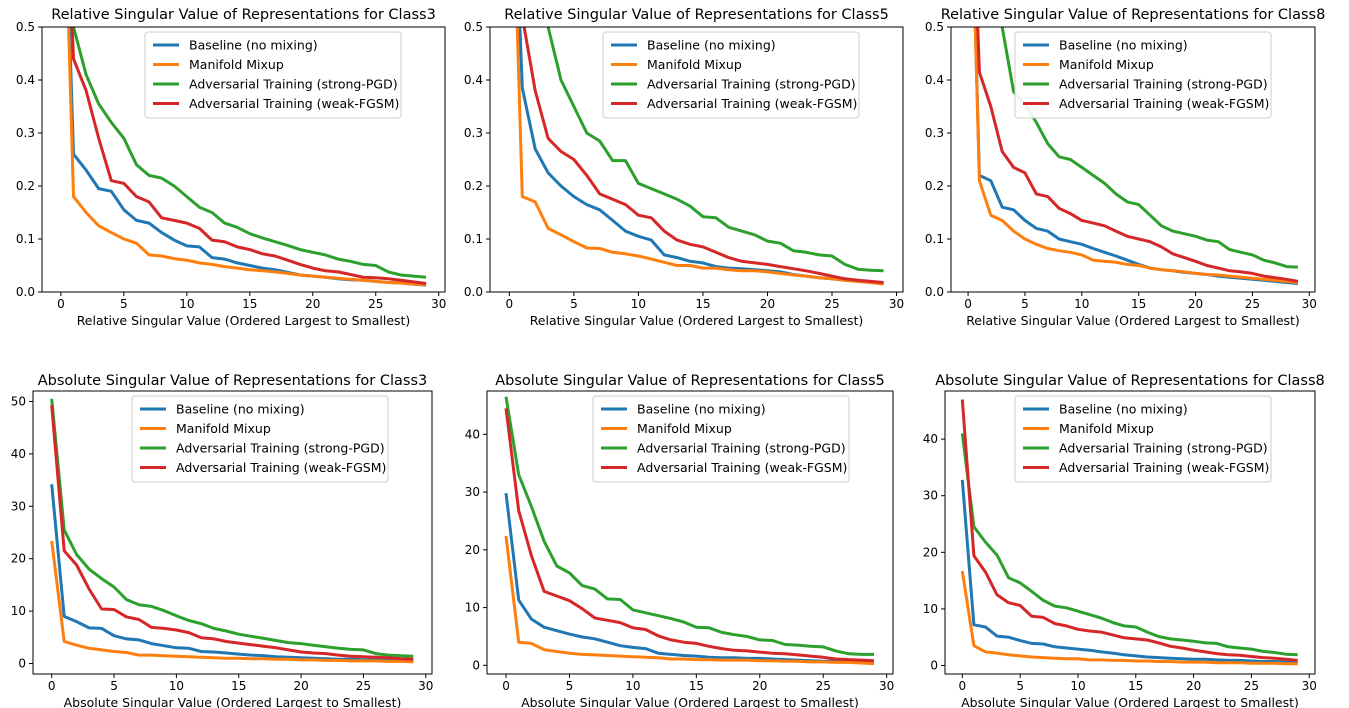  What do you see at coordinates (934, 80) in the screenshot?
I see `y-tick-label: 0.4` at bounding box center [934, 80].